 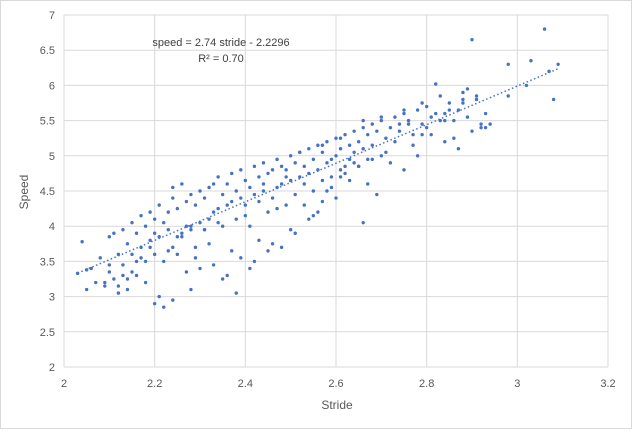 What do you see at coordinates (52, 298) in the screenshot?
I see `y-tick-label: 3` at bounding box center [52, 298].